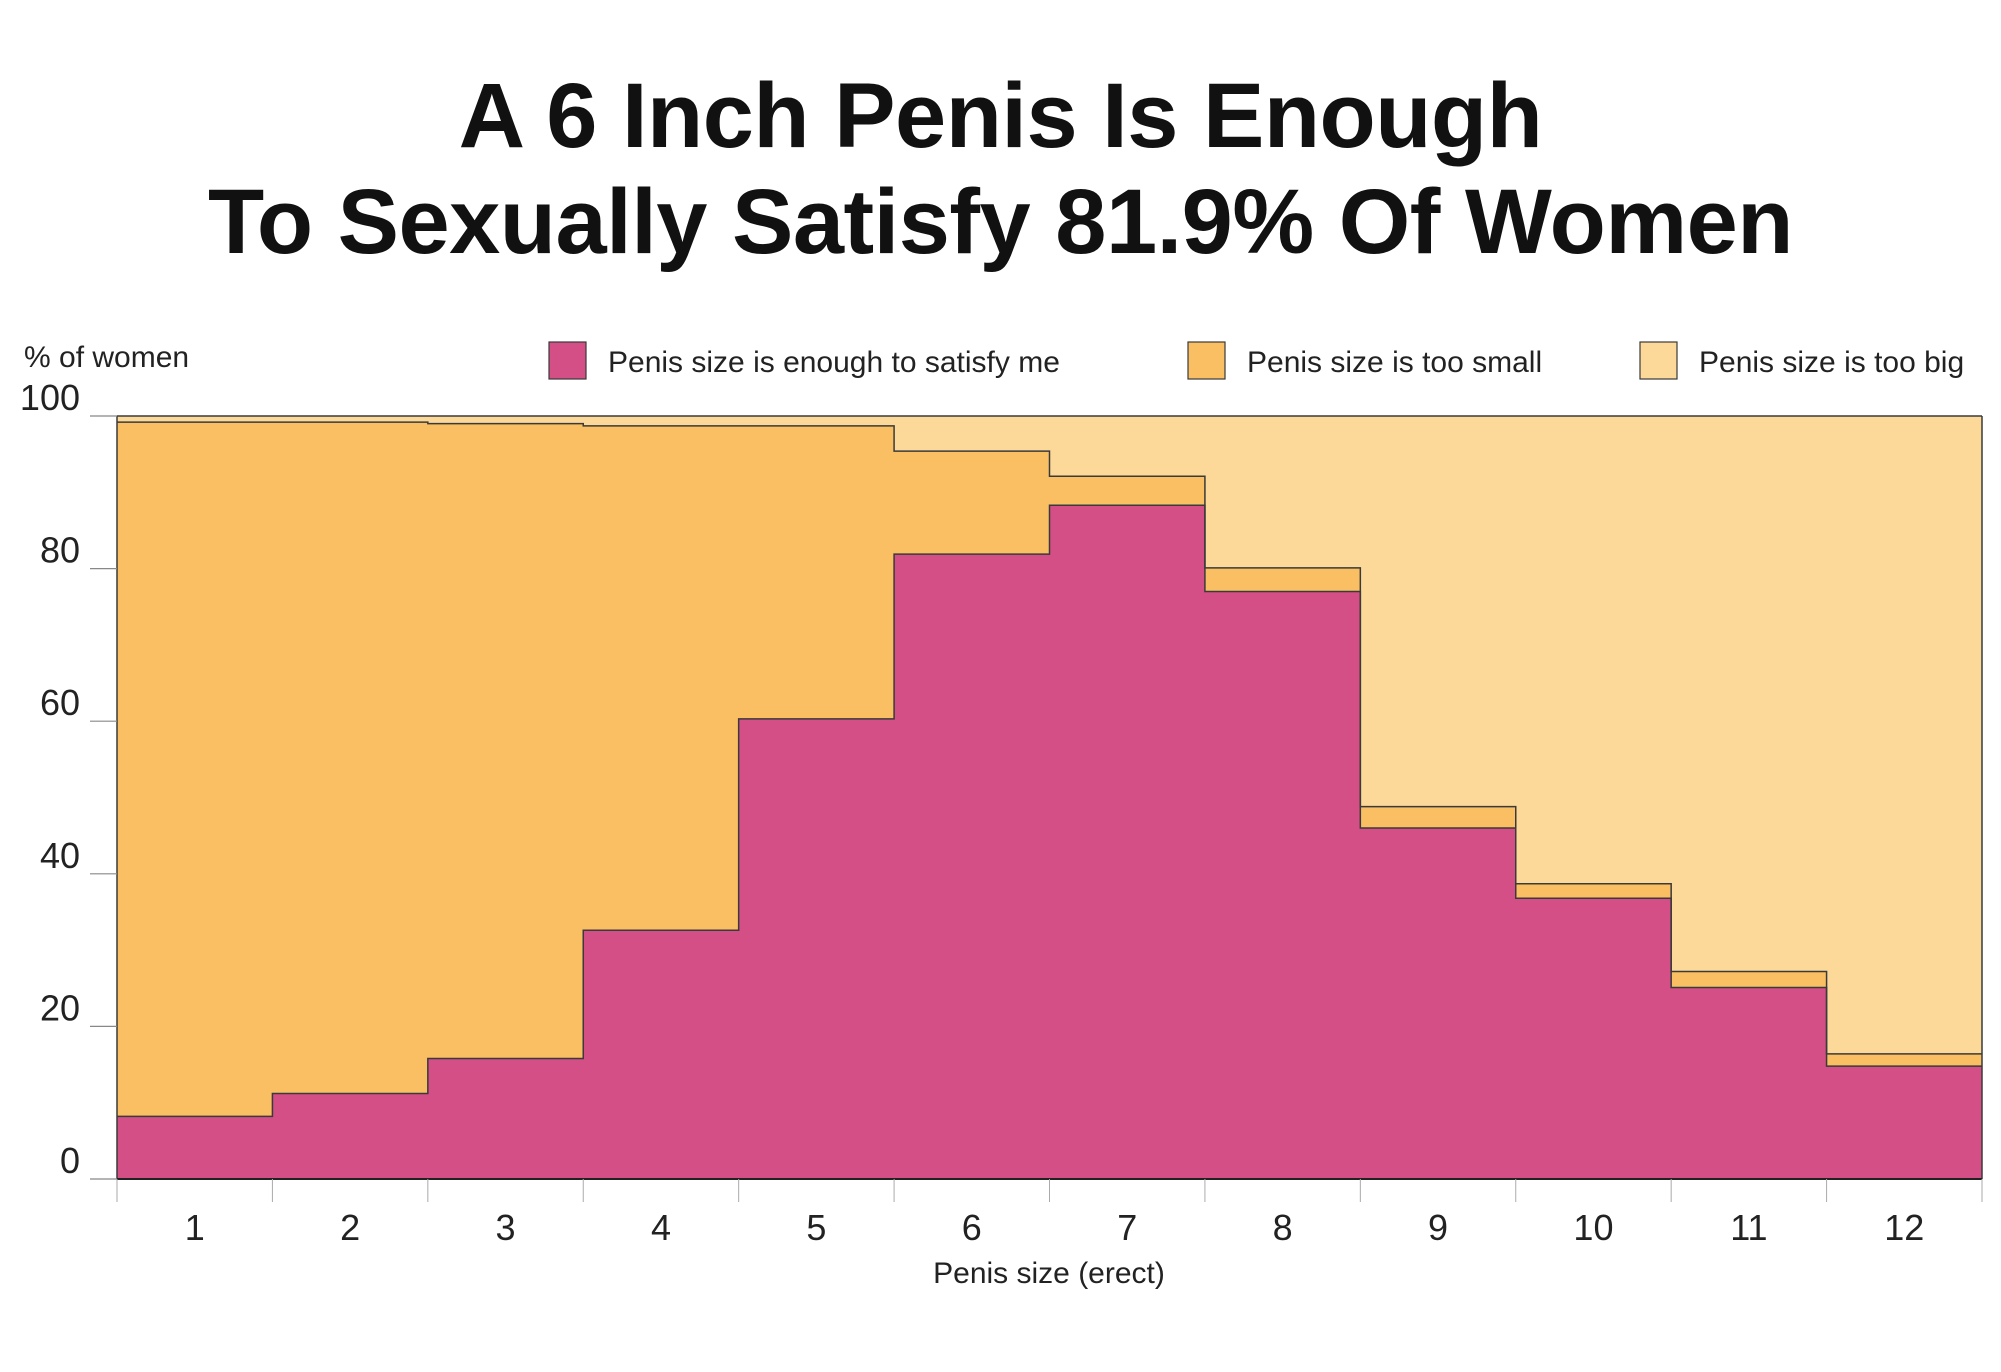 This screenshot has height=1372, width=2001. I want to click on y-tick-label-40: 40, so click(60, 855).